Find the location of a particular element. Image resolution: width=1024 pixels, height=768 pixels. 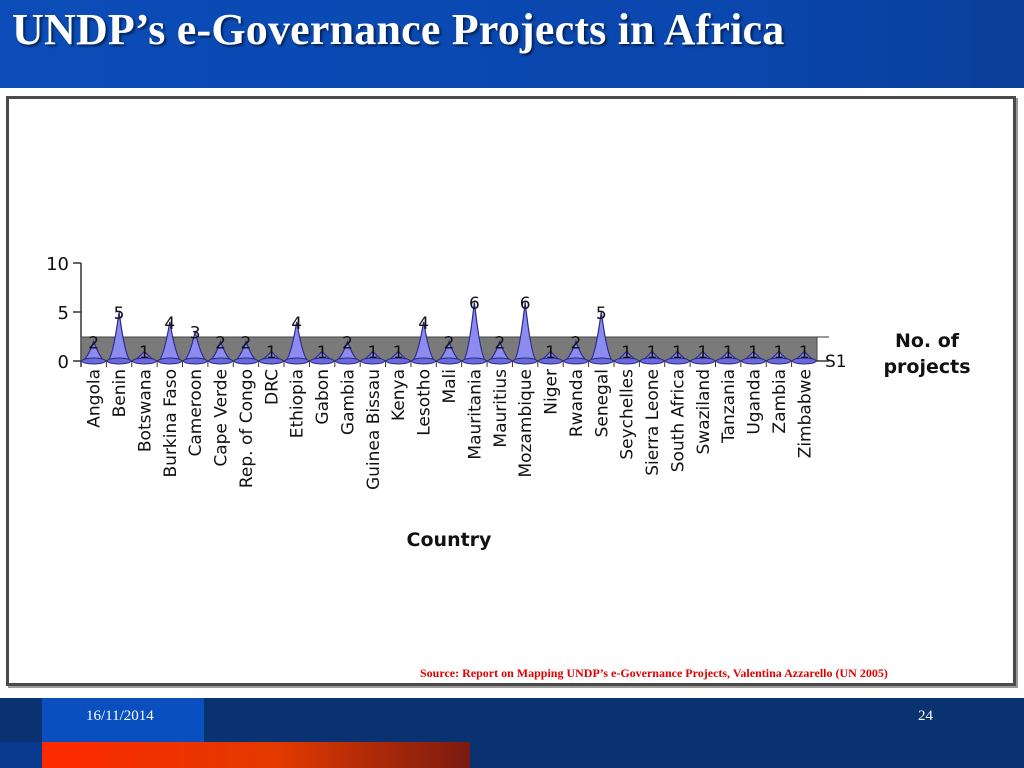

slide-title: UNDP’s e-Governance Projects in Africa is located at coordinates (398, 29).